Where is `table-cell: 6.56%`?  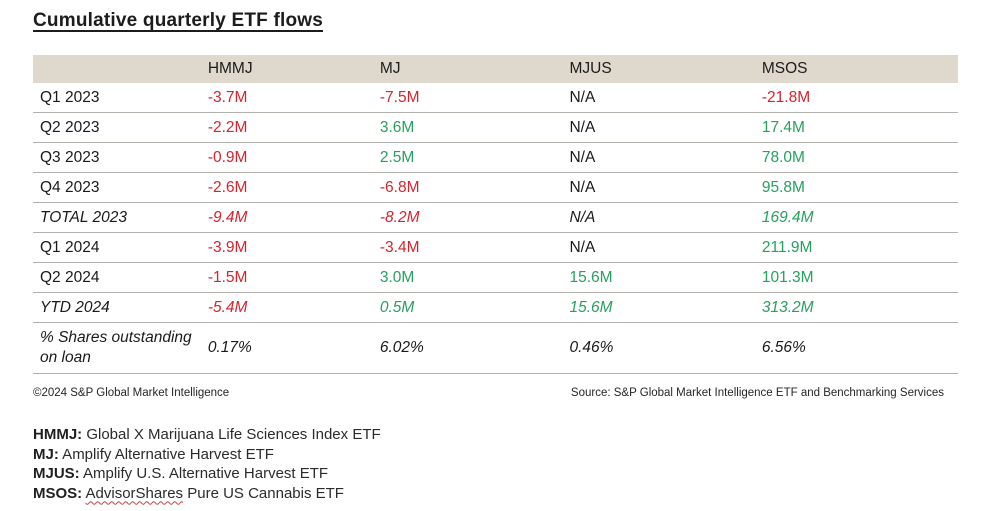
table-cell: 6.56% is located at coordinates (859, 348).